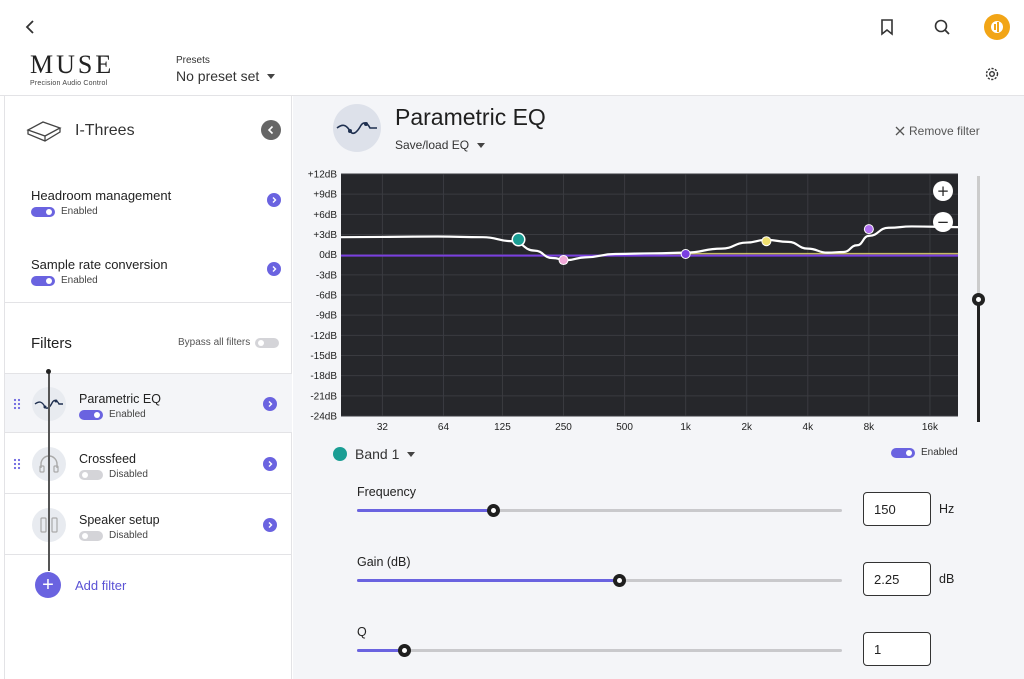 Image resolution: width=1024 pixels, height=679 pixels. I want to click on user-avatar, so click(997, 27).